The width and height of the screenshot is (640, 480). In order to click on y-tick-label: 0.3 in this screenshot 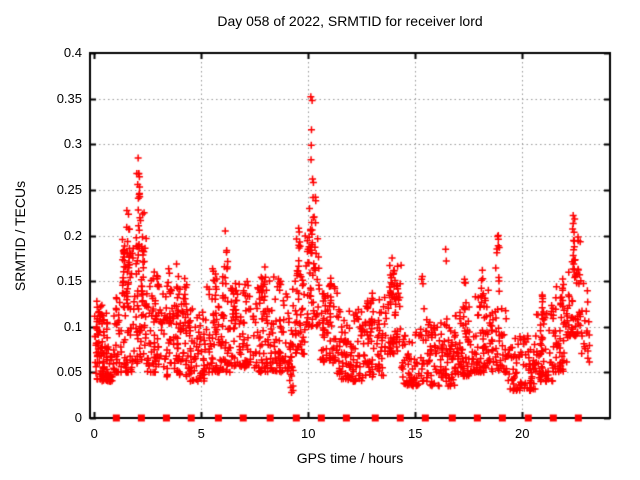, I will do `click(72, 144)`.